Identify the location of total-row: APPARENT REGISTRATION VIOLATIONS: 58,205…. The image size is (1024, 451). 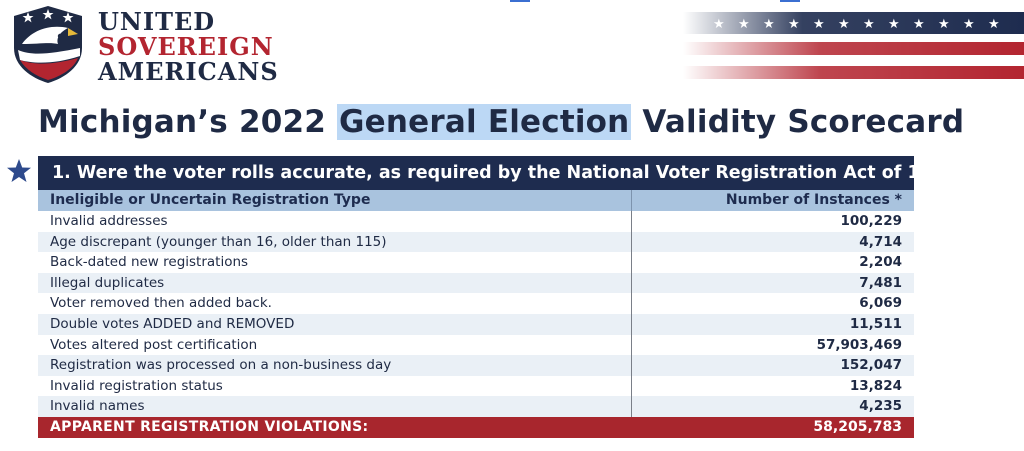
(476, 427).